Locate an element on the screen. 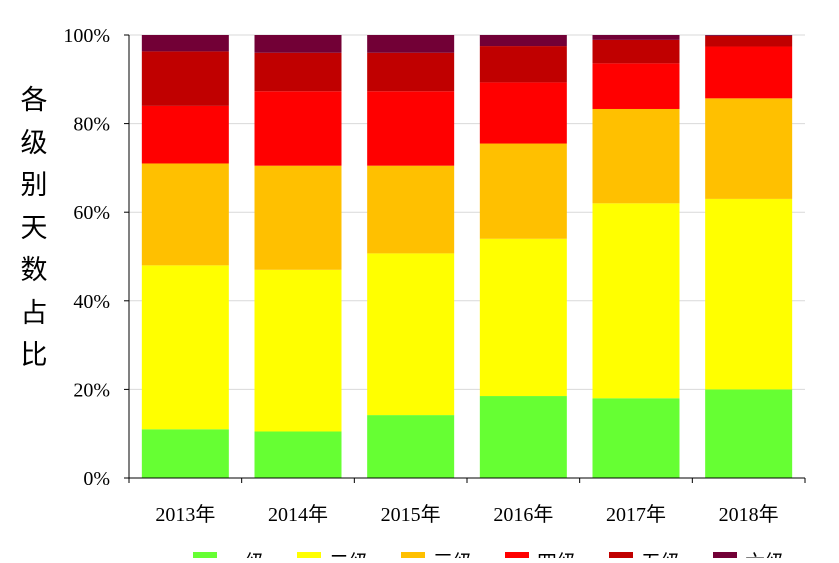 The width and height of the screenshot is (839, 563). y-tick-label: 100% is located at coordinates (86, 36).